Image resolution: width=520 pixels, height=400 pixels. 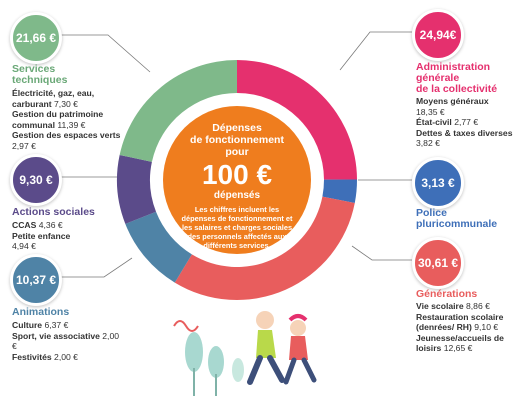 What do you see at coordinates (41, 235) in the screenshot?
I see `list-actions-sociales: CCAS 4,36 € Petite enfance 4,94 €` at bounding box center [41, 235].